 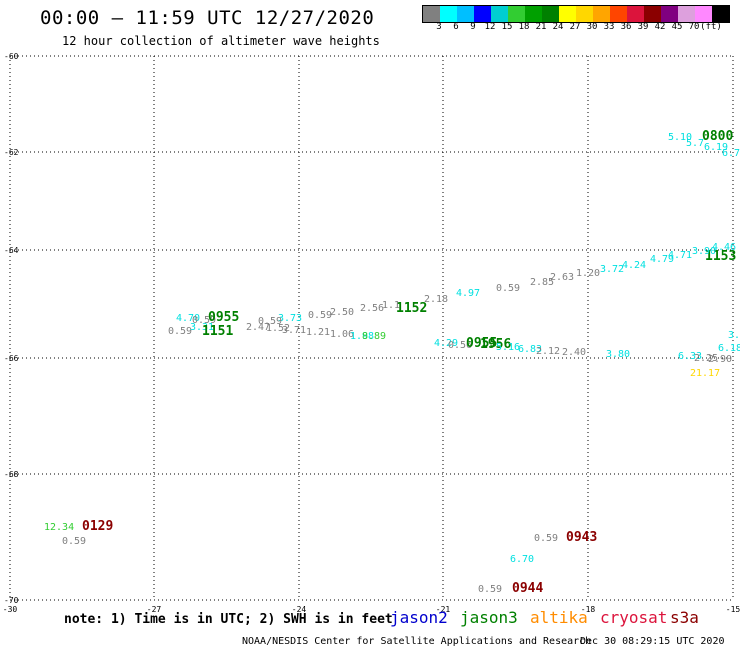 What do you see at coordinates (588, 273) in the screenshot?
I see `wave-height-label: 1.20` at bounding box center [588, 273].